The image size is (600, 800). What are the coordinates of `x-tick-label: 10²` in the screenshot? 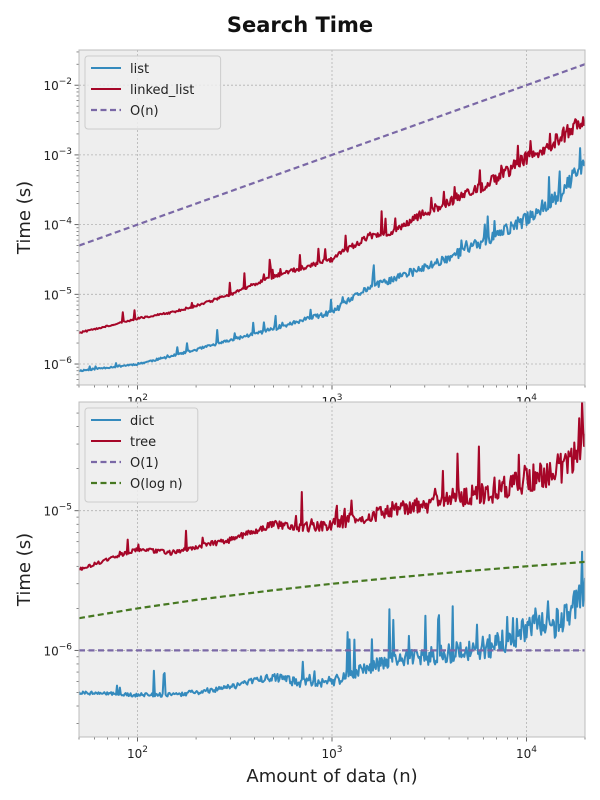 It's located at (137, 753).